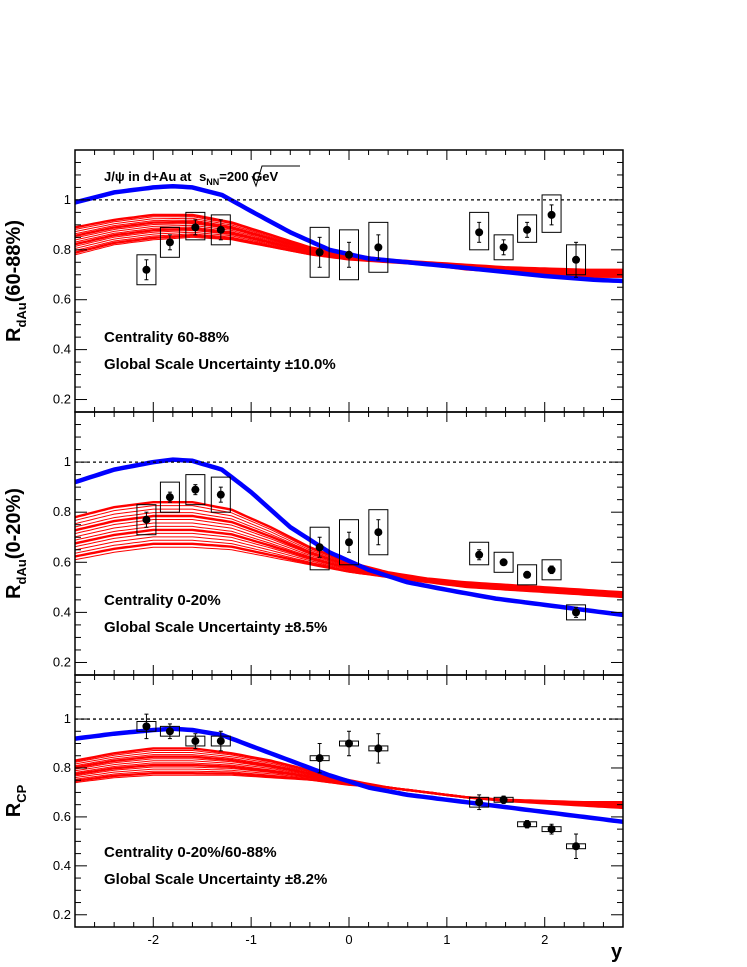 The width and height of the screenshot is (747, 967). What do you see at coordinates (191, 178) in the screenshot?
I see `title-text: J/ψ in d+Au at sNN=200 GeV` at bounding box center [191, 178].